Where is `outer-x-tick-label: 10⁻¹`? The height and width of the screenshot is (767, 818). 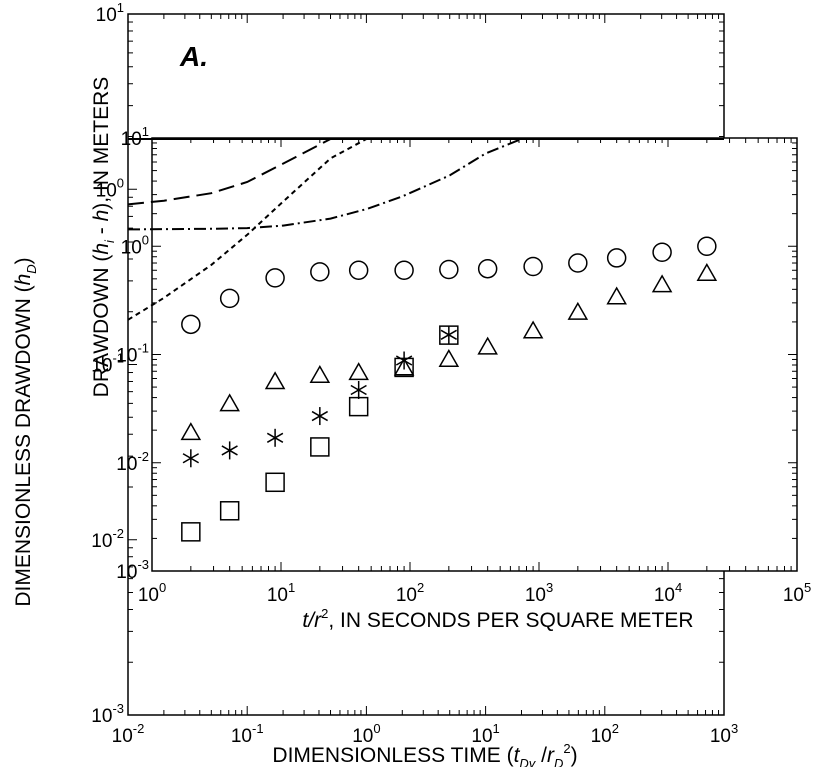
outer-x-tick-label: 10⁻¹ is located at coordinates (247, 734).